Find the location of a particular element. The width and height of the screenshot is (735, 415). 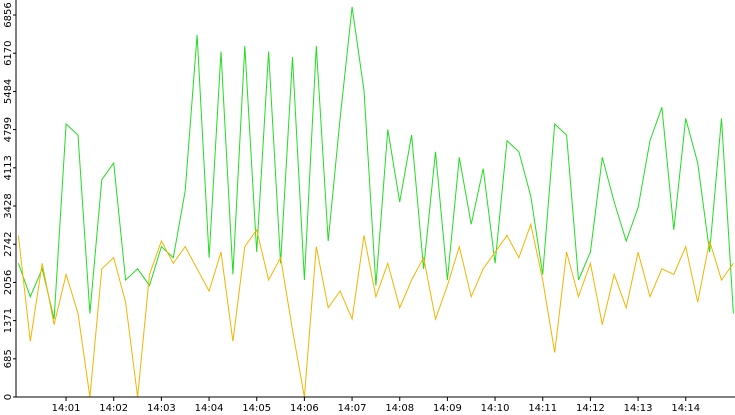

y-tick-label: 685 is located at coordinates (8, 358).